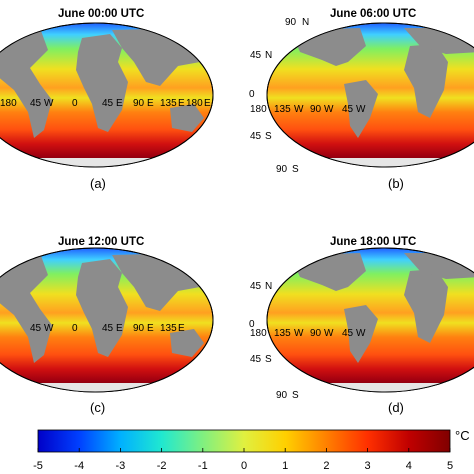 This screenshot has height=474, width=474. I want to click on lat-labels-d: 45 N 0 45 S 90 S 180 135 W 90 W 45 W, so click(307, 341).